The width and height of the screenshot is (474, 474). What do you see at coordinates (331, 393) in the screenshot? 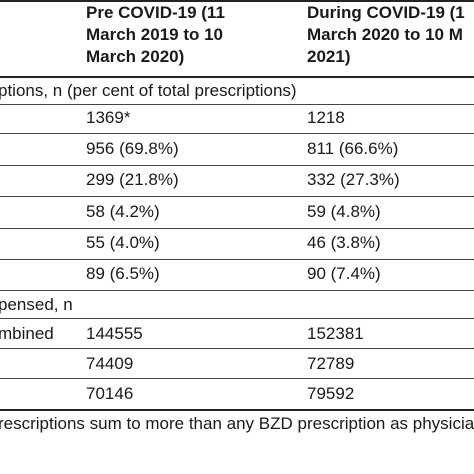
I see `dispensed-row-3-during: 79592` at bounding box center [331, 393].